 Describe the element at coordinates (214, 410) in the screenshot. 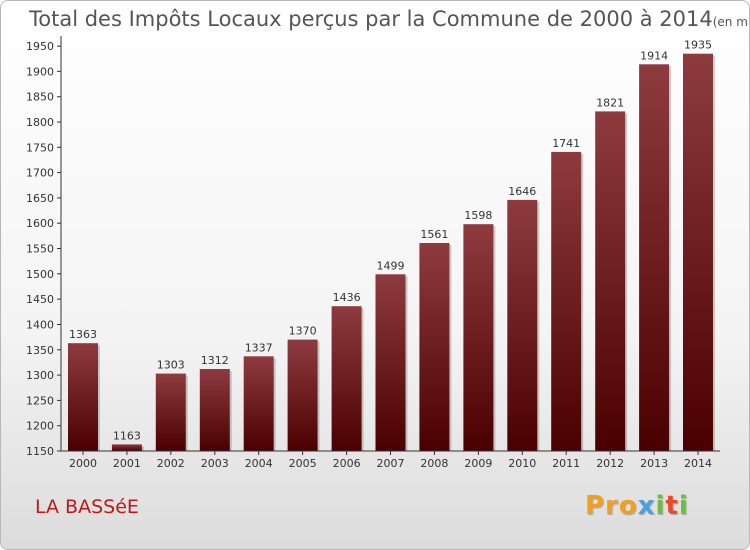

I see `bar-2003` at that location.